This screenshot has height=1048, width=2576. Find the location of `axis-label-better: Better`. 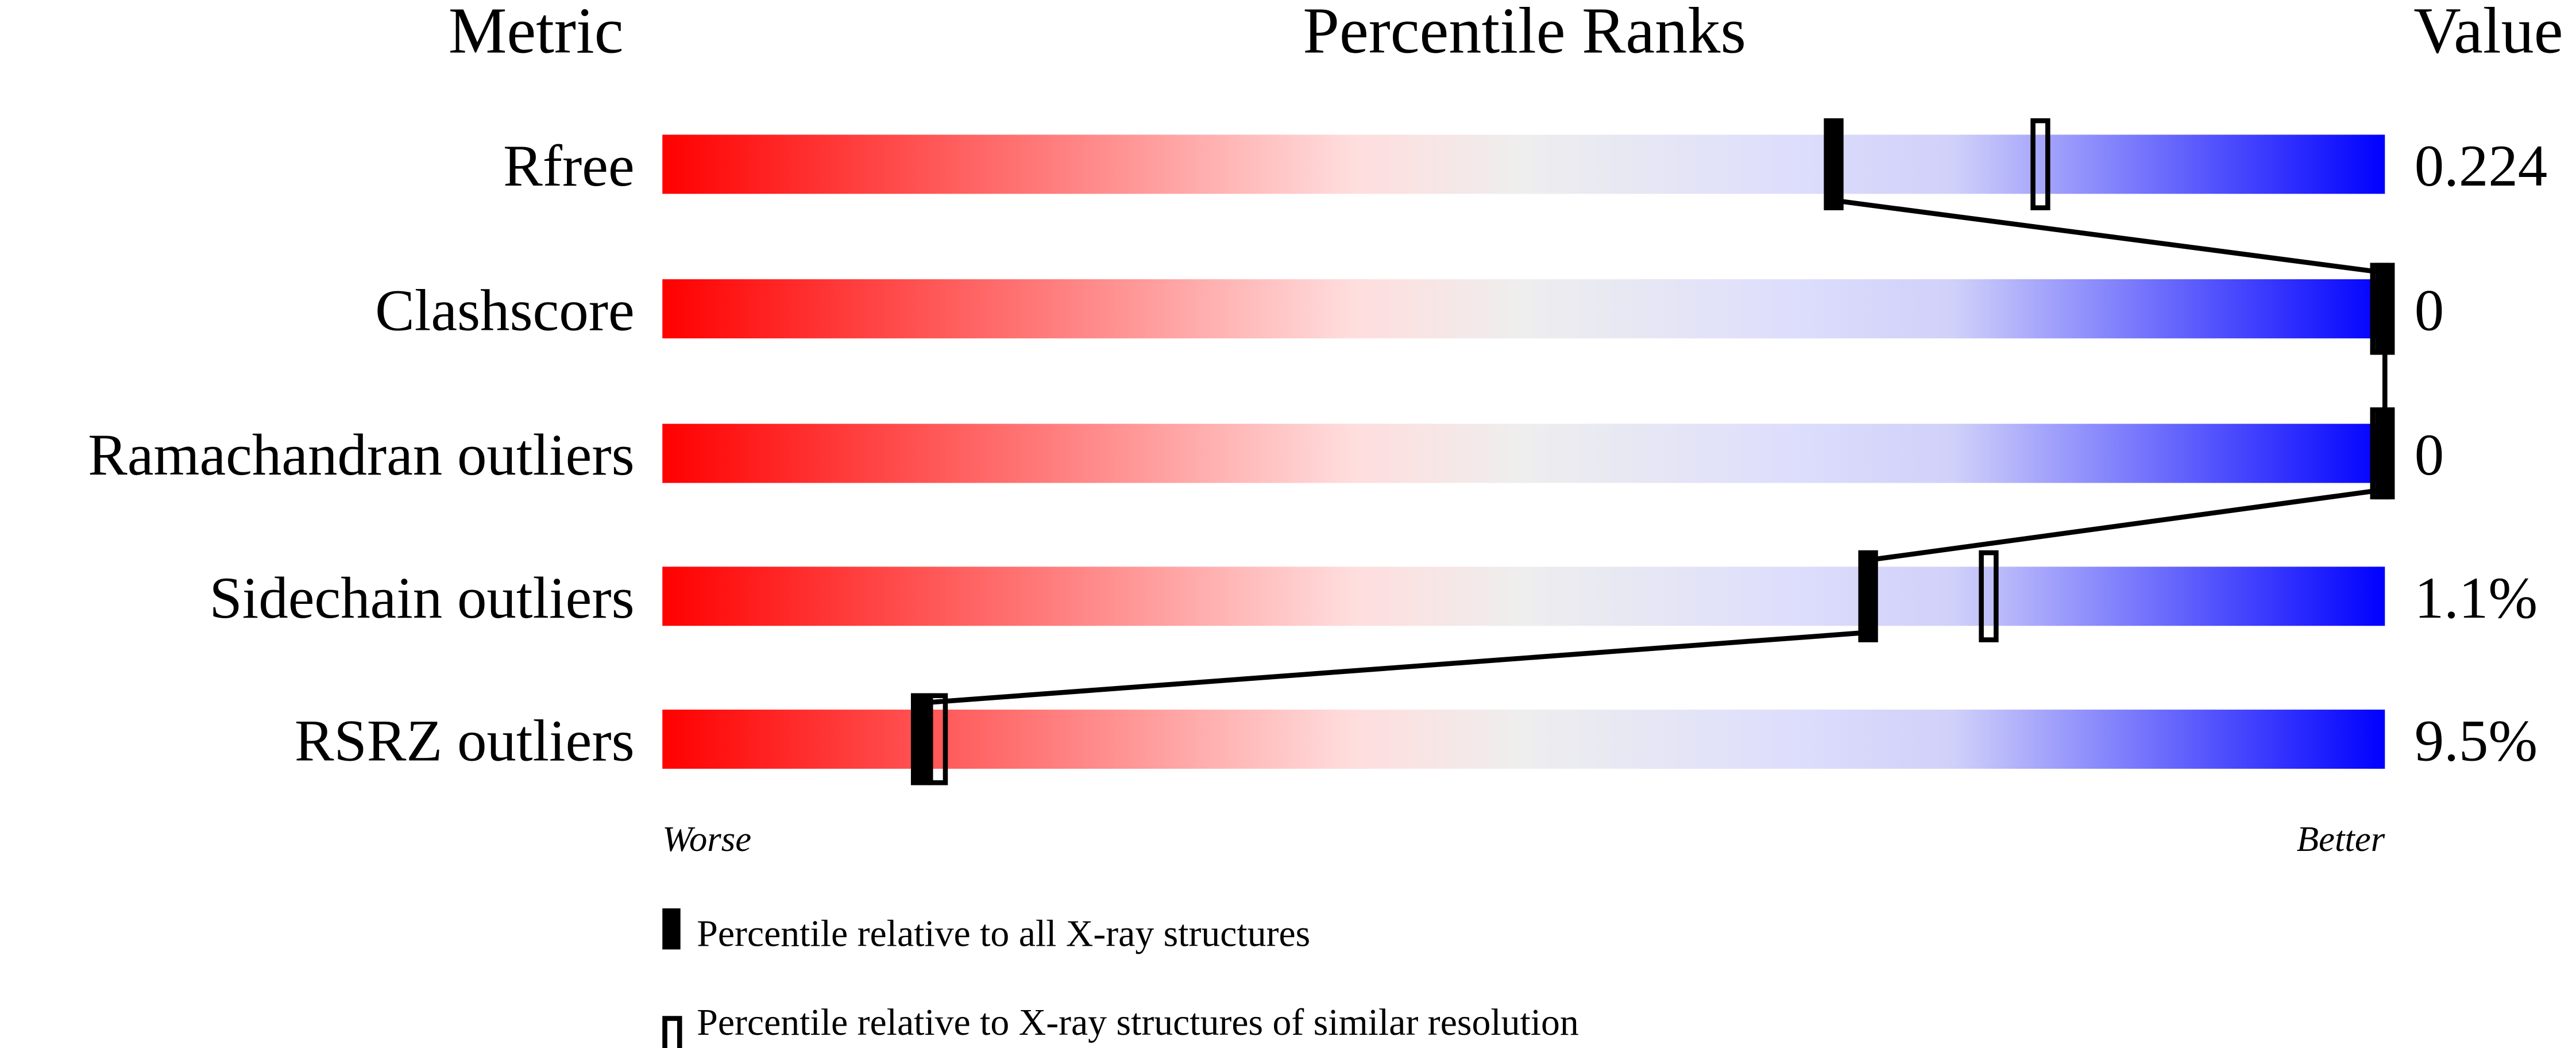

axis-label-better: Better is located at coordinates (2341, 839).